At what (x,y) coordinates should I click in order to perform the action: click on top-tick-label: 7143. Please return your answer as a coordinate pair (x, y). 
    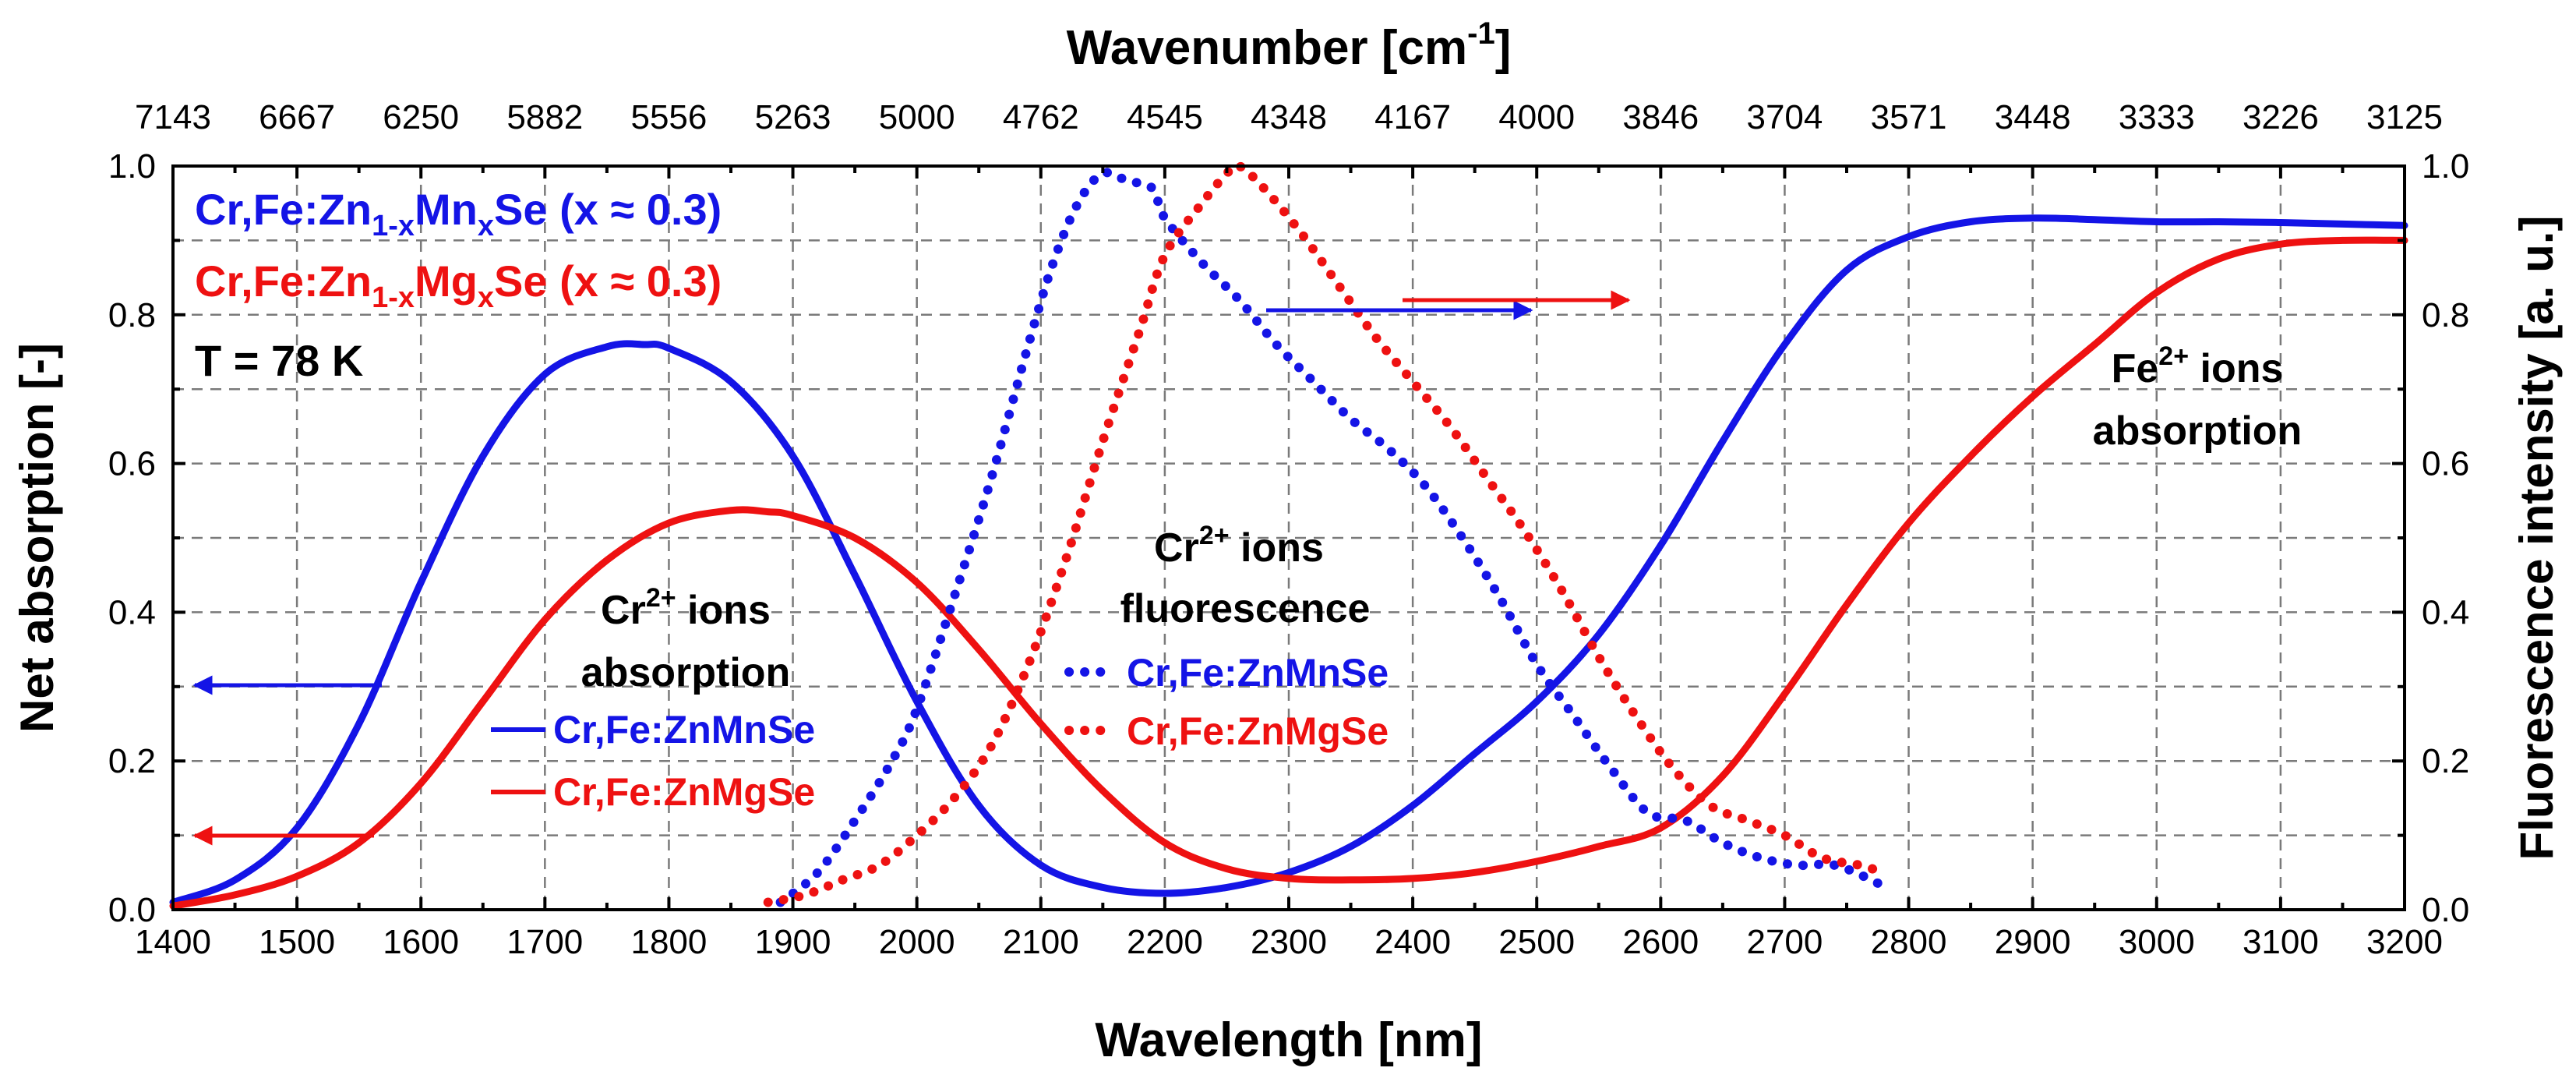
    Looking at the image, I should click on (173, 117).